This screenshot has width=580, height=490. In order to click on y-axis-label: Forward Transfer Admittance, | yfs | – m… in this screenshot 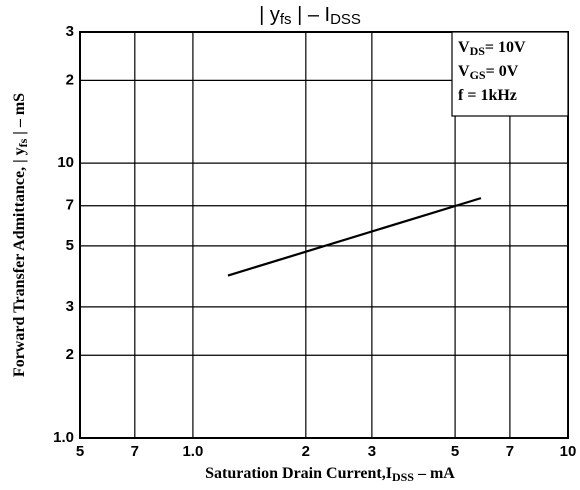, I will do `click(20, 235)`.